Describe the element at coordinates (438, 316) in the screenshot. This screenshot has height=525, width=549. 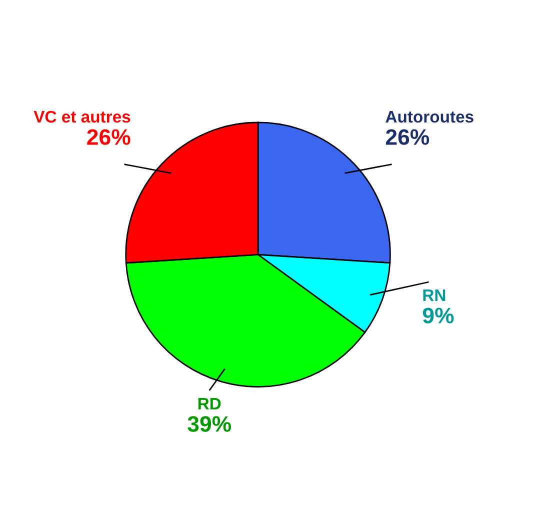
I see `data-label: 9%` at that location.